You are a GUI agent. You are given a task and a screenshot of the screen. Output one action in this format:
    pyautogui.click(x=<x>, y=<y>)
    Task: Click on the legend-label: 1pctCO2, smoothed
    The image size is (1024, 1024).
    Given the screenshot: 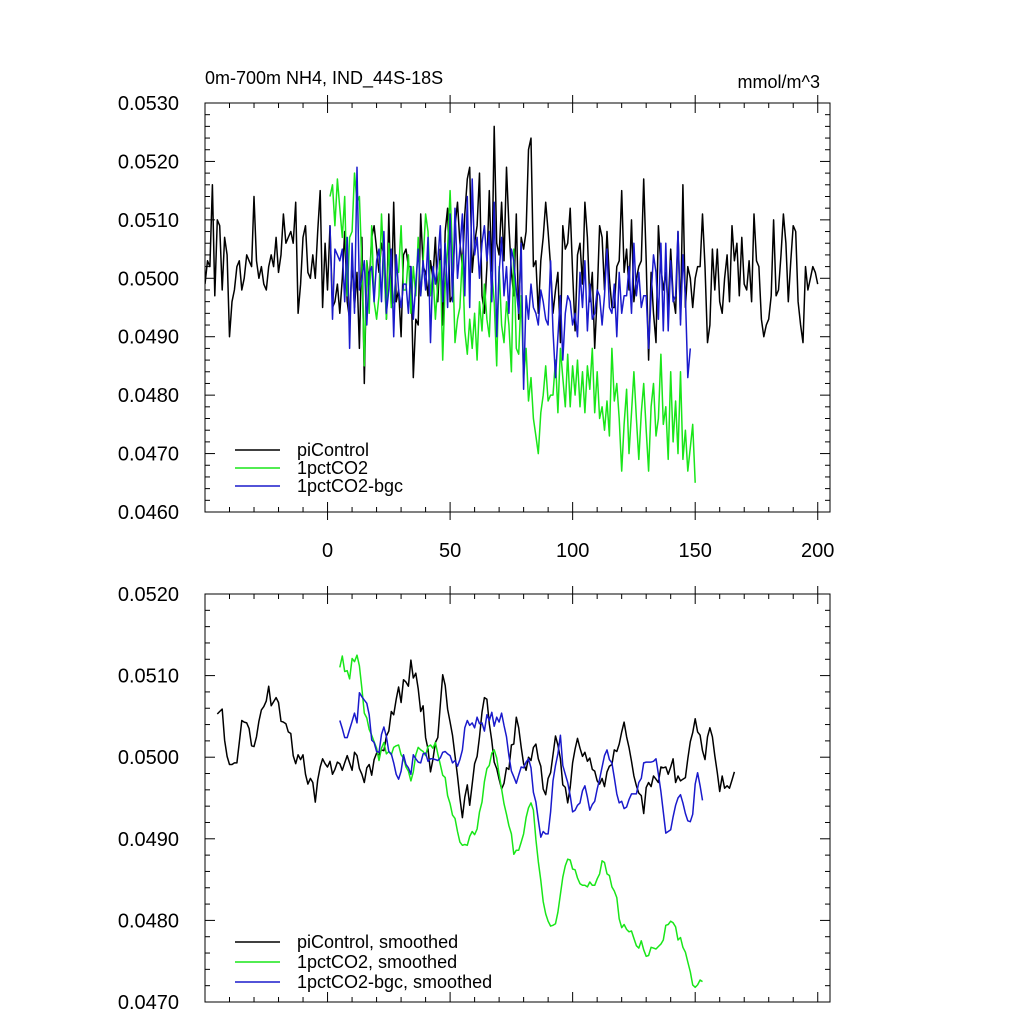 What is the action you would take?
    pyautogui.click(x=377, y=962)
    